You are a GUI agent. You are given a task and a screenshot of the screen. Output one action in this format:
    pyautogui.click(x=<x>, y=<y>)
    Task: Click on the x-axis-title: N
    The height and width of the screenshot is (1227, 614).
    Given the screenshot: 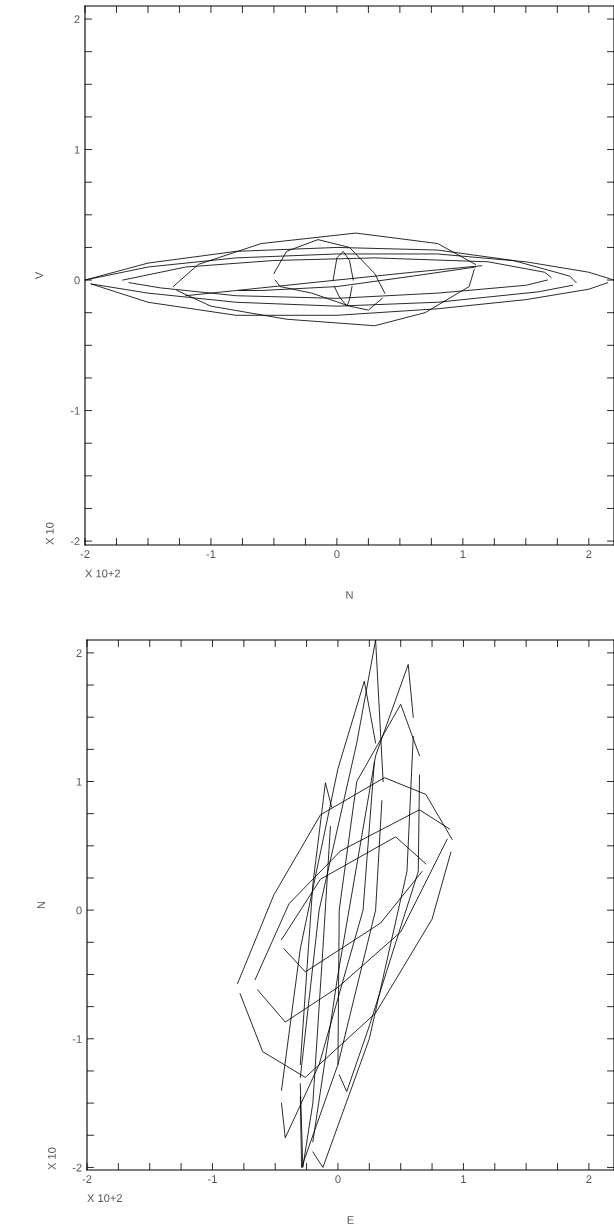 What is the action you would take?
    pyautogui.click(x=349, y=595)
    